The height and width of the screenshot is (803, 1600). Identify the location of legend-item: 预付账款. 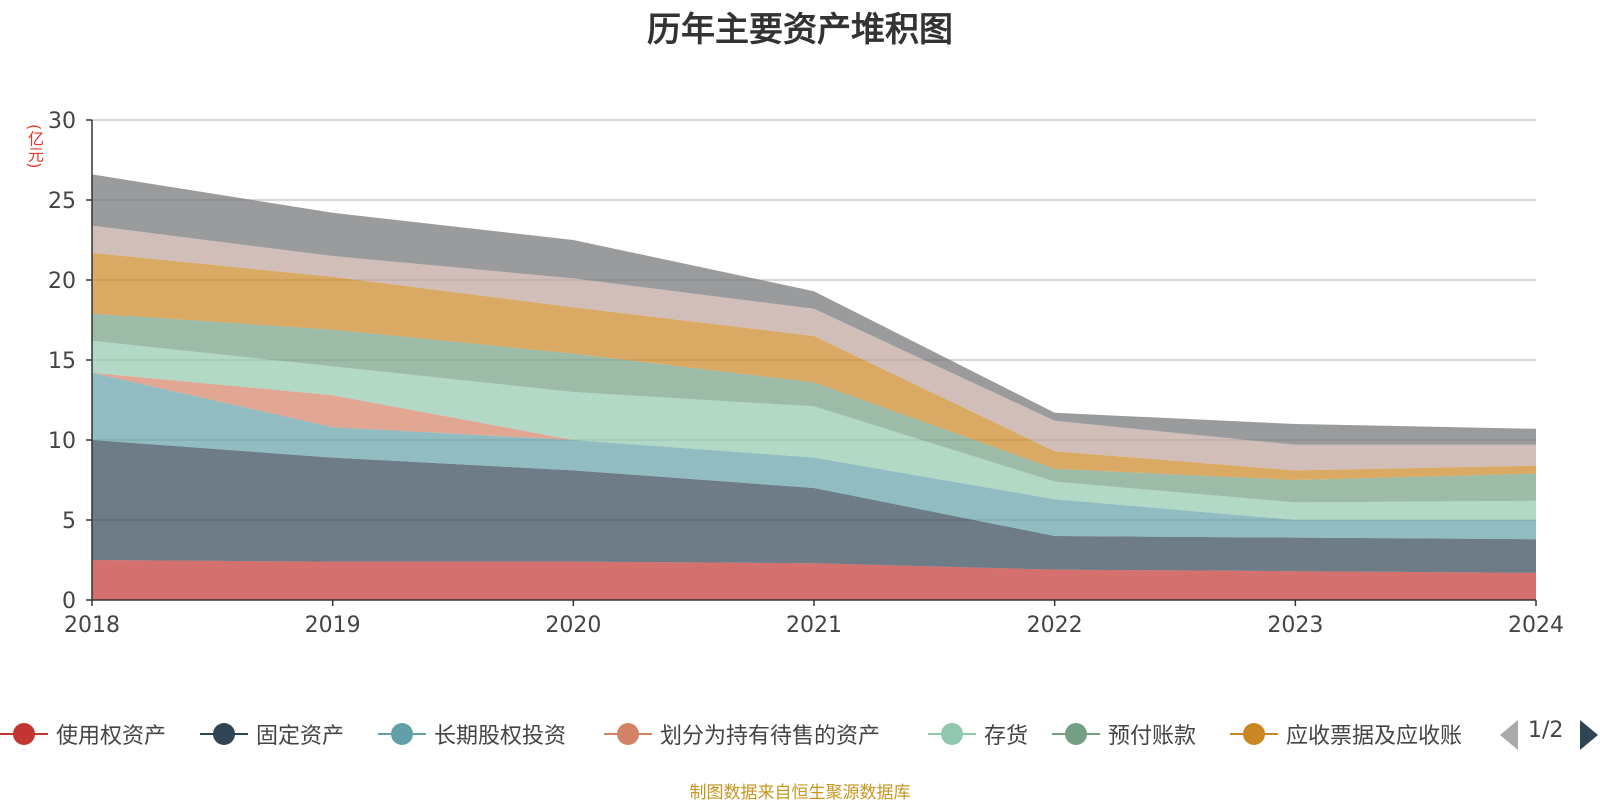
(1124, 734).